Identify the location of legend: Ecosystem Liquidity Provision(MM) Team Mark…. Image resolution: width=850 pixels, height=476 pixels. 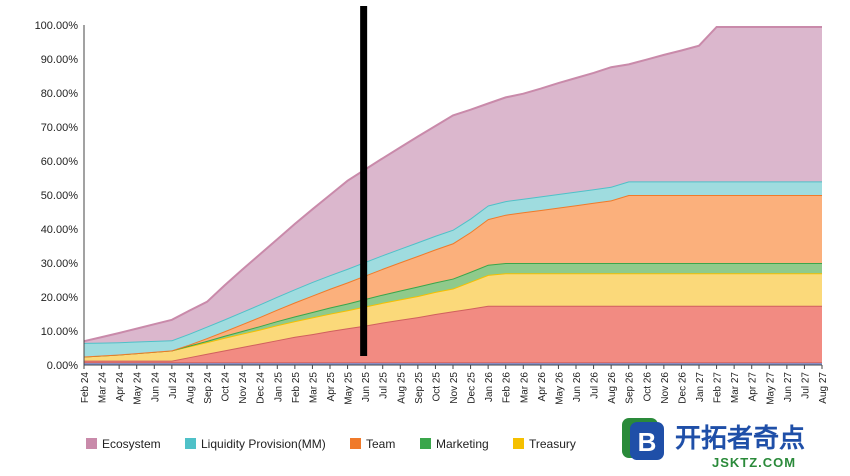
(344, 444).